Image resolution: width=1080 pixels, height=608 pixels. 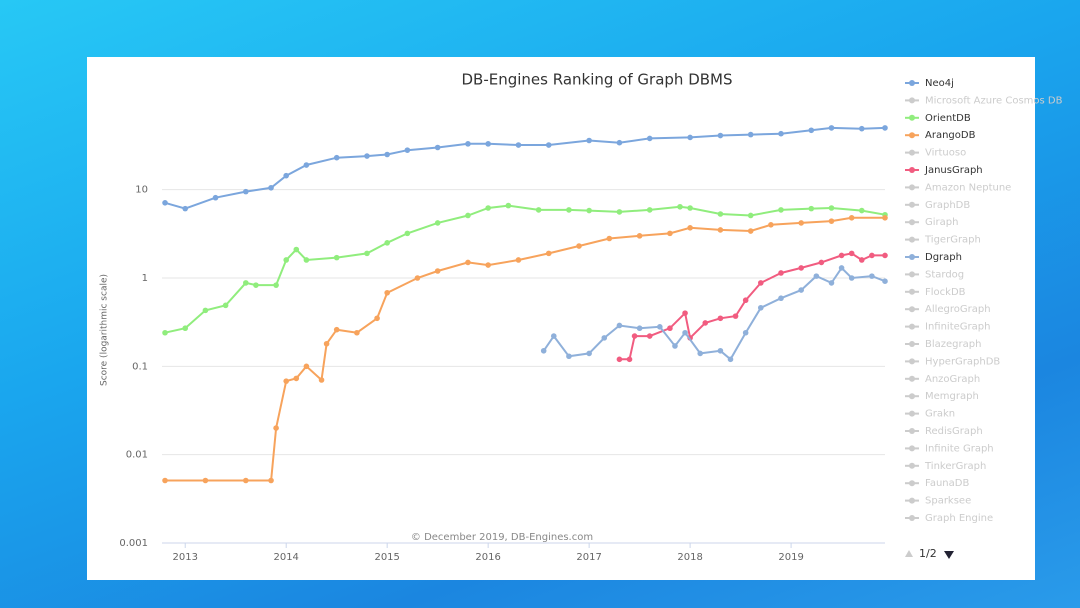 I want to click on legend-item: AnzoGraph, so click(x=942, y=379).